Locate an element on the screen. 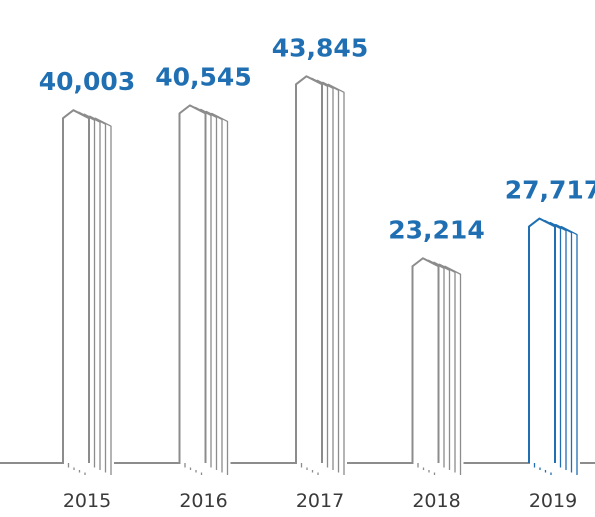  category-label-2017: 2017 is located at coordinates (320, 501).